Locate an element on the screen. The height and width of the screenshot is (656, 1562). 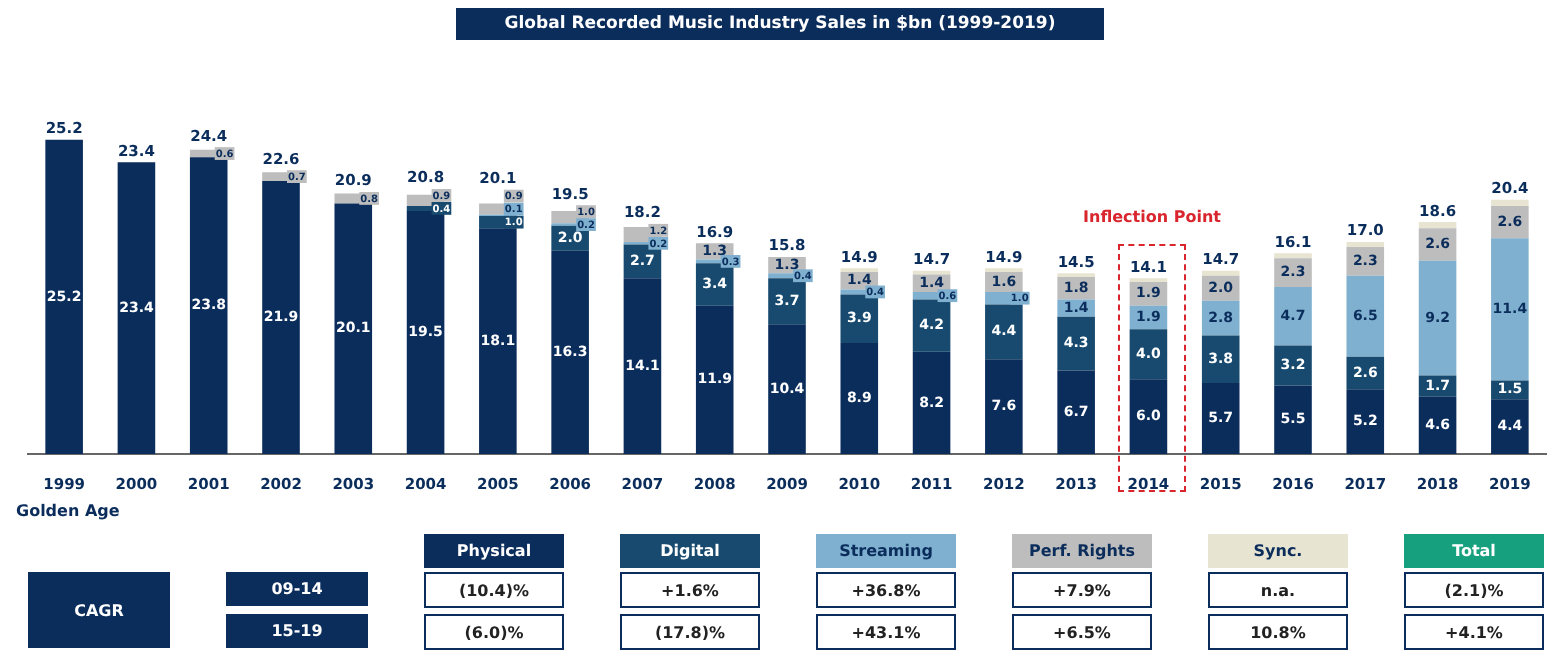
text: Golden Age is located at coordinates (68, 511).